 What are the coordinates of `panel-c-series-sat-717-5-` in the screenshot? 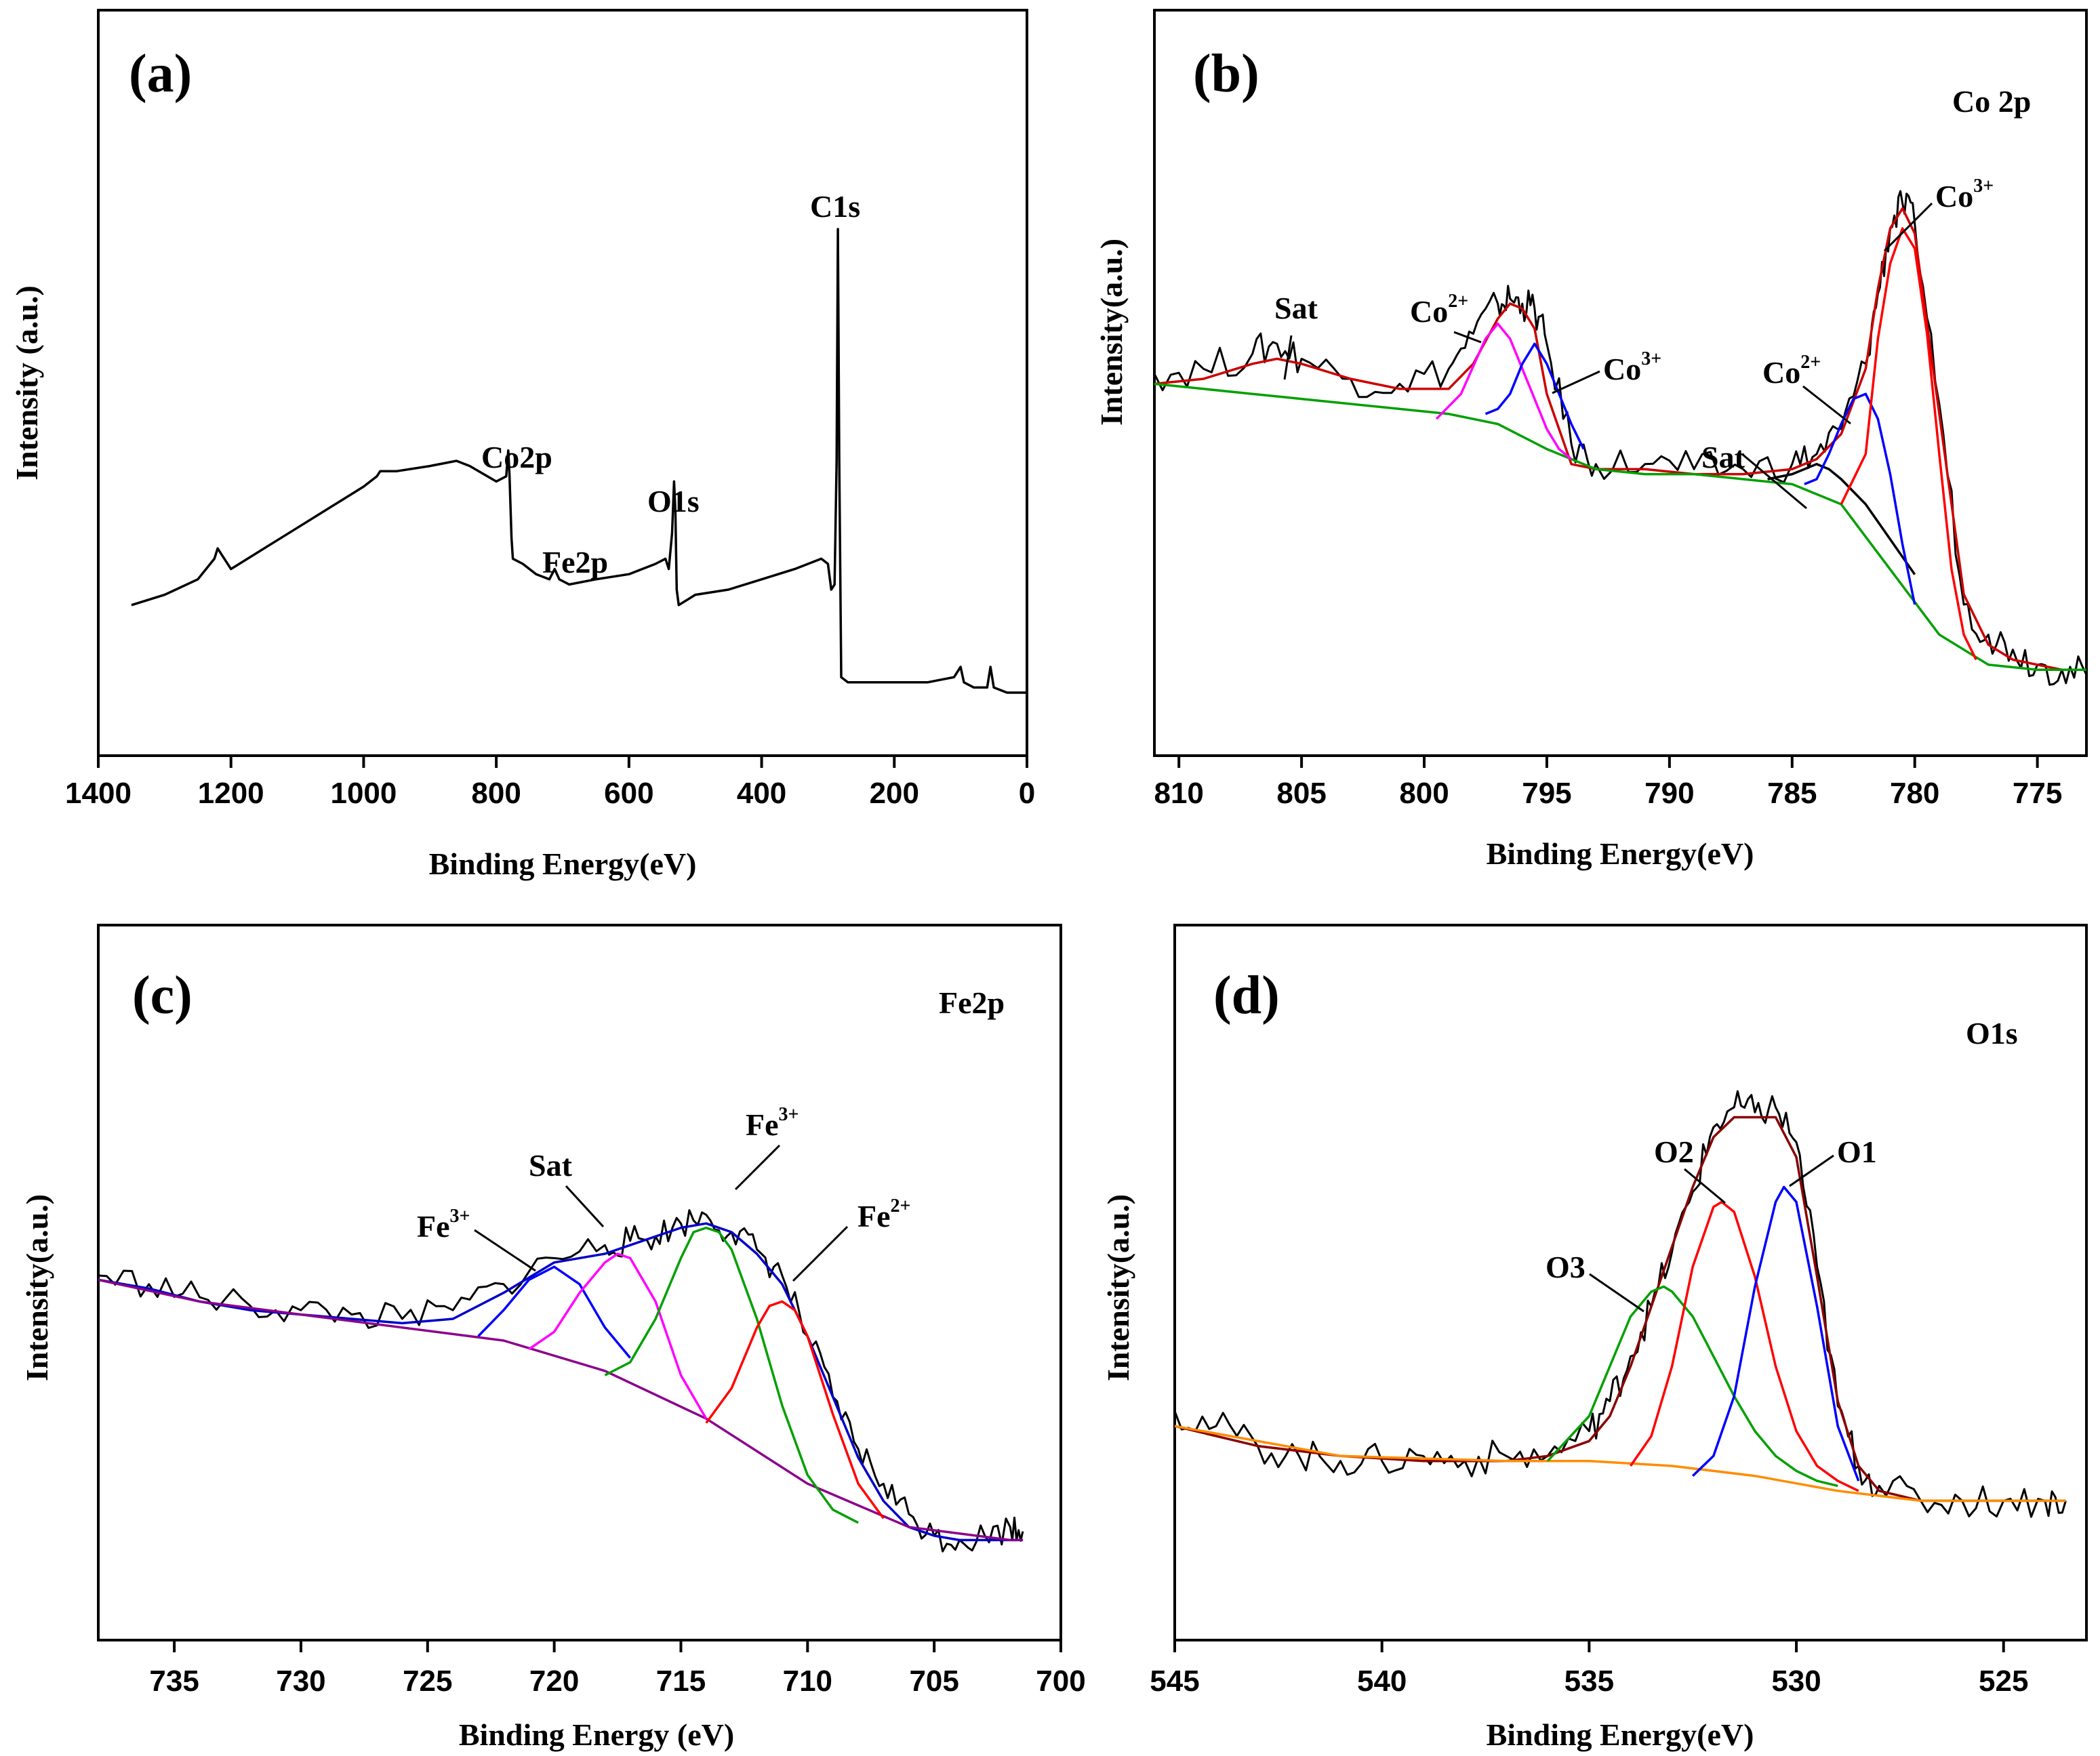 It's located at (618, 1336).